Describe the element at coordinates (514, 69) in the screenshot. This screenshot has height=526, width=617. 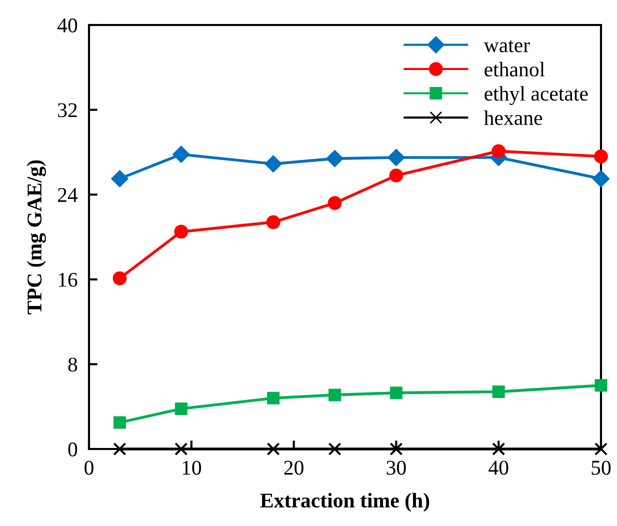
I see `legend-label: ethanol` at that location.